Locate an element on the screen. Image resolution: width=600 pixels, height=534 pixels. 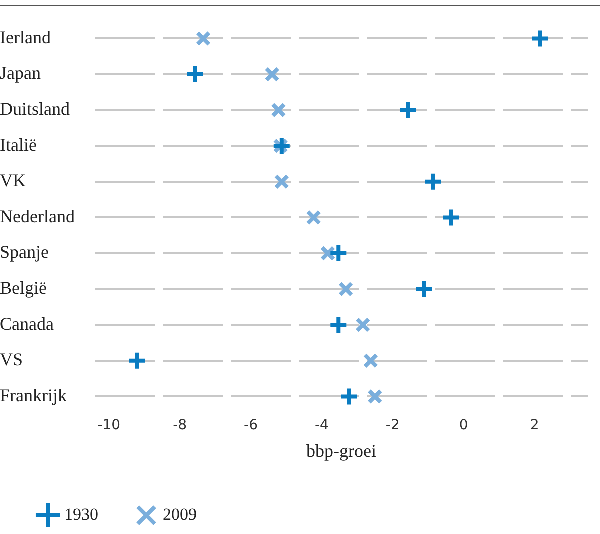
y-tick-label: Japan is located at coordinates (20, 73).